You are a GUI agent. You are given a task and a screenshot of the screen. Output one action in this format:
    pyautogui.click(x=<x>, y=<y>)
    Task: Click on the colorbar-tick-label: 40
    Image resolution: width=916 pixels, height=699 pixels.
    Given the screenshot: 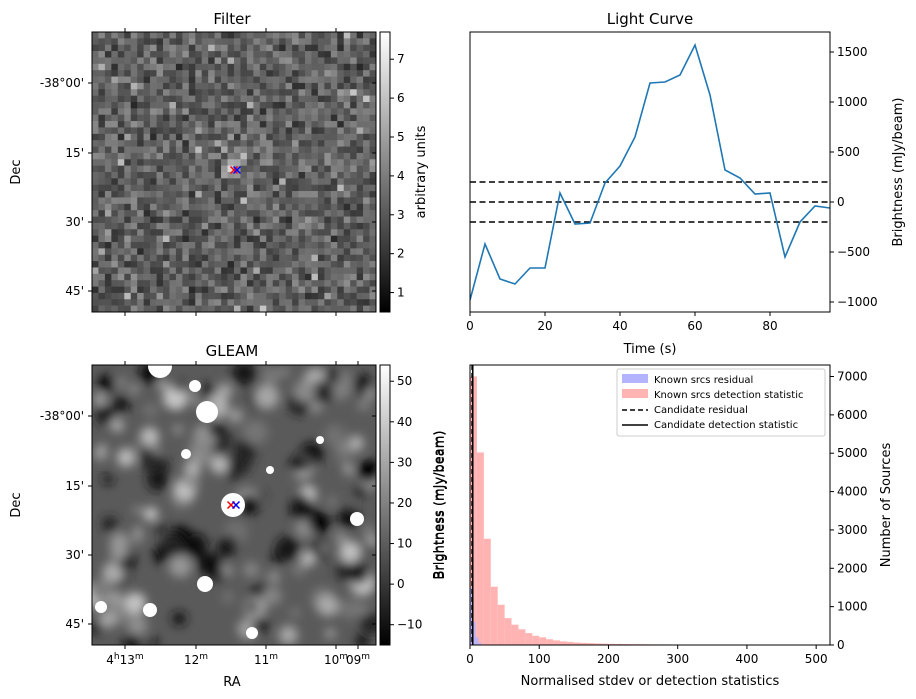 What is the action you would take?
    pyautogui.click(x=404, y=422)
    